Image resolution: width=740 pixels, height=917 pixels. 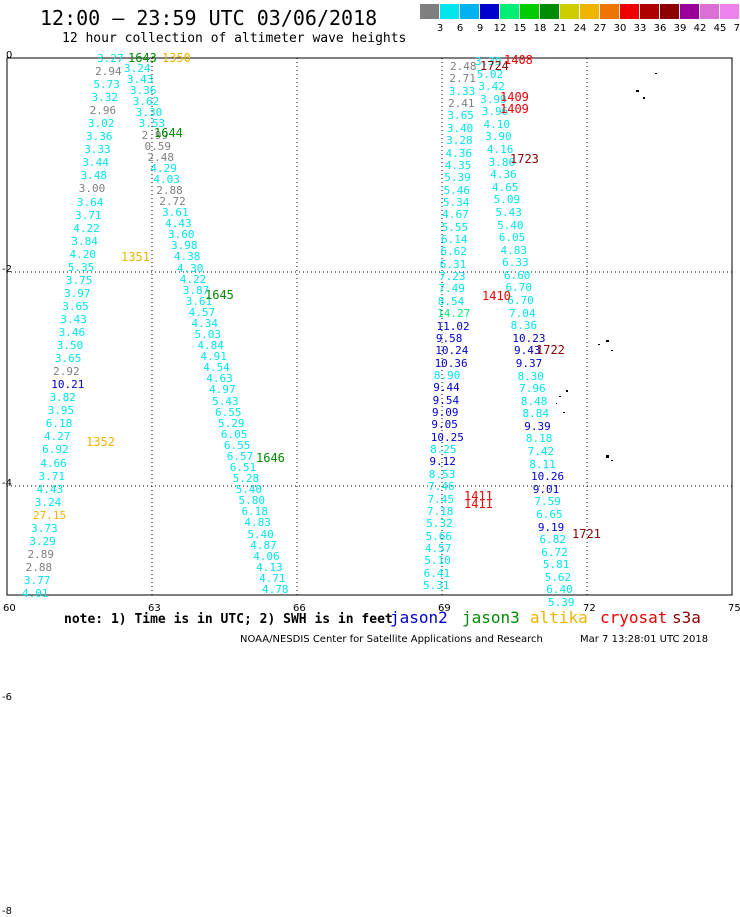 What do you see at coordinates (496, 296) in the screenshot?
I see `time-marker: 1410` at bounding box center [496, 296].